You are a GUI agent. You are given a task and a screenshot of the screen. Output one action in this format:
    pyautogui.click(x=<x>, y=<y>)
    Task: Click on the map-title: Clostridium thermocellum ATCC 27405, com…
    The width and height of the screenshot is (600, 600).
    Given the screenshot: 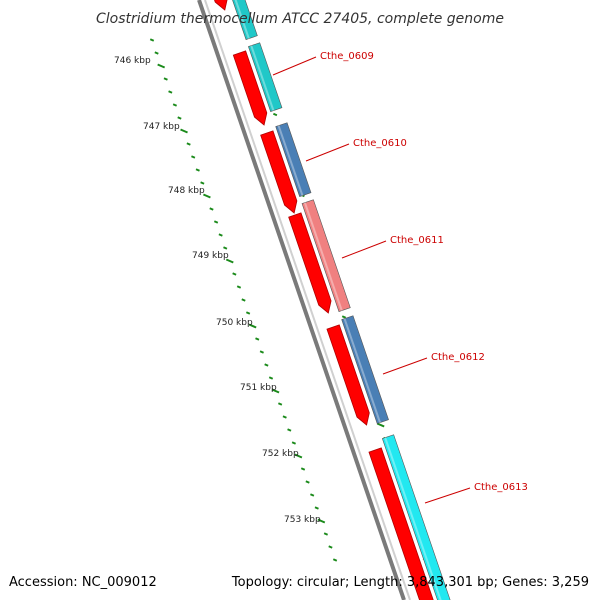 What is the action you would take?
    pyautogui.click(x=300, y=19)
    